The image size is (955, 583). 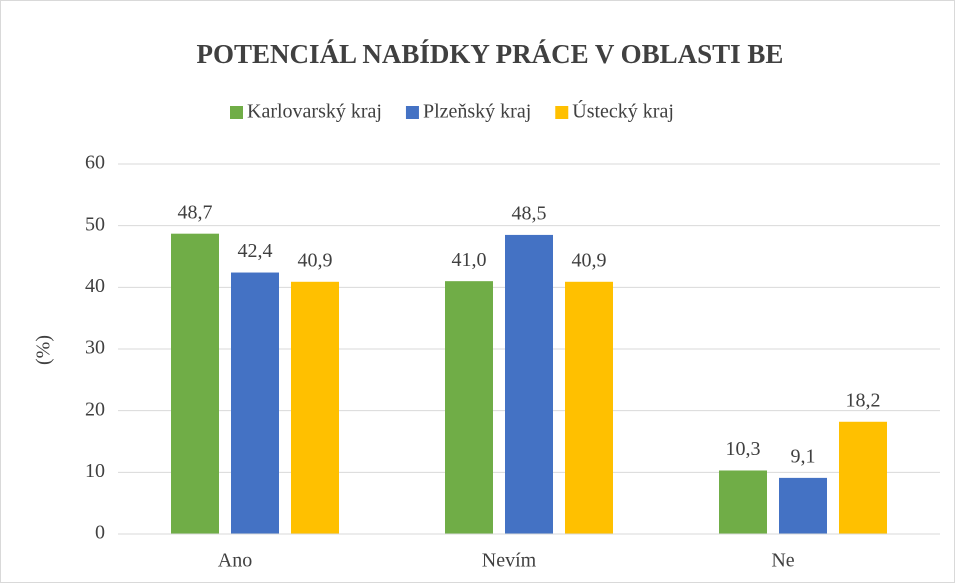 I want to click on value-label: 42,4, so click(x=255, y=251).